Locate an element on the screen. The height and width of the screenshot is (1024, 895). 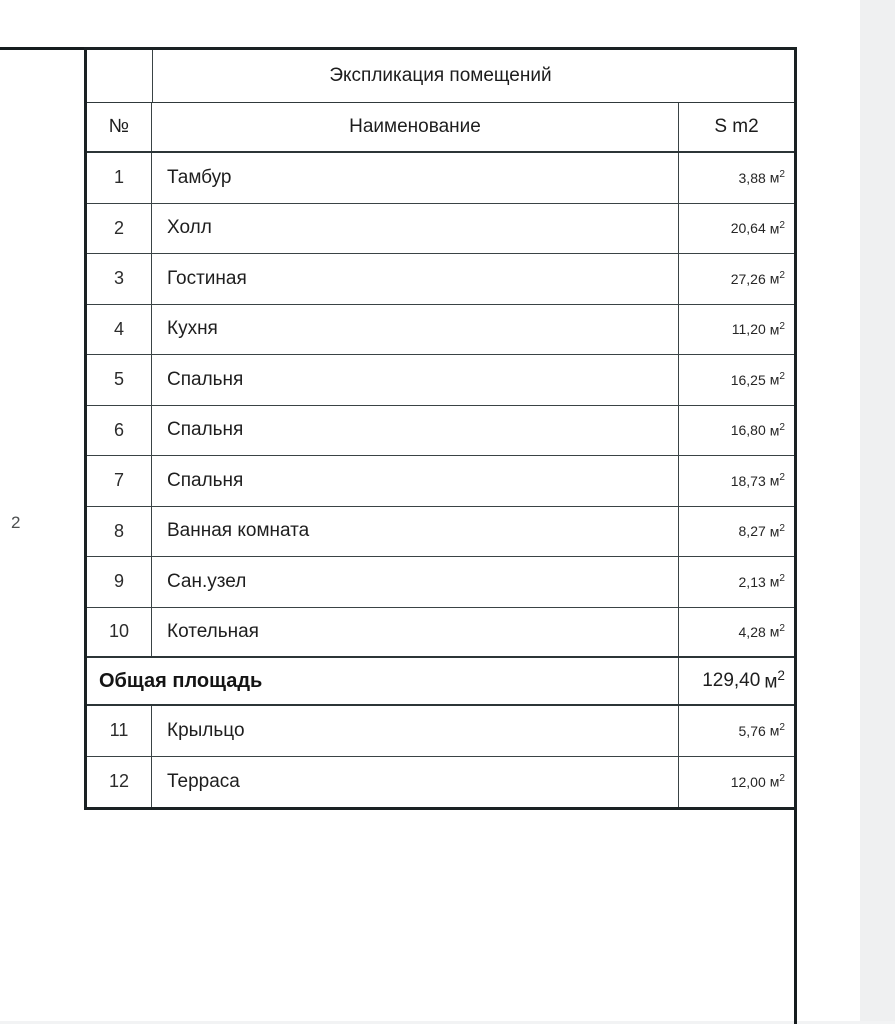
title-blank-cell is located at coordinates (120, 76).